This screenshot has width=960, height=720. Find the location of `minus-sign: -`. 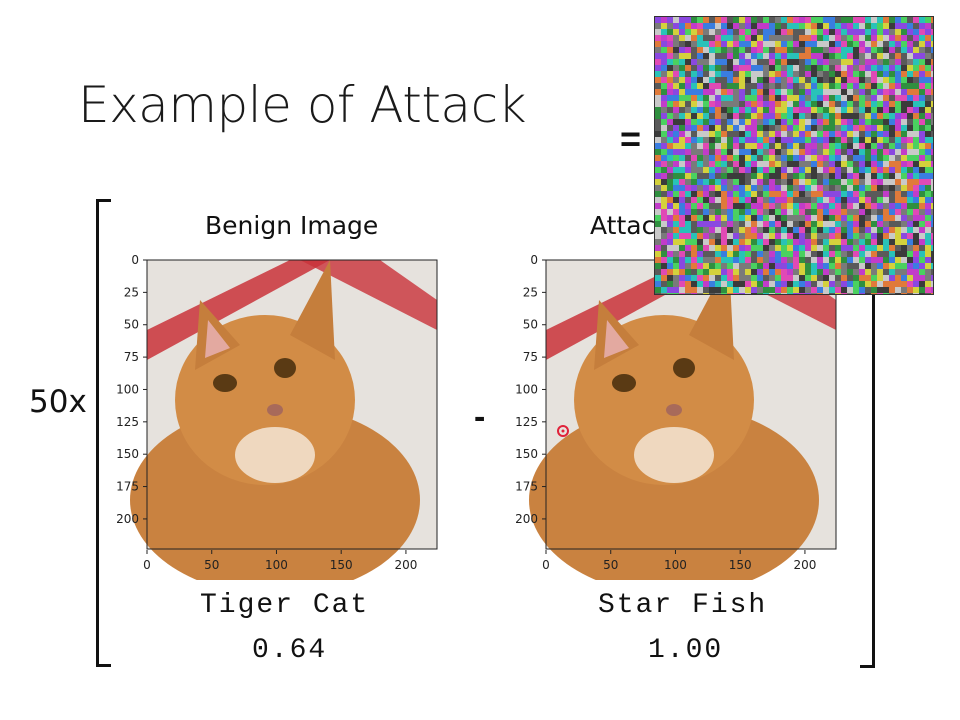

minus-sign: - is located at coordinates (480, 417).